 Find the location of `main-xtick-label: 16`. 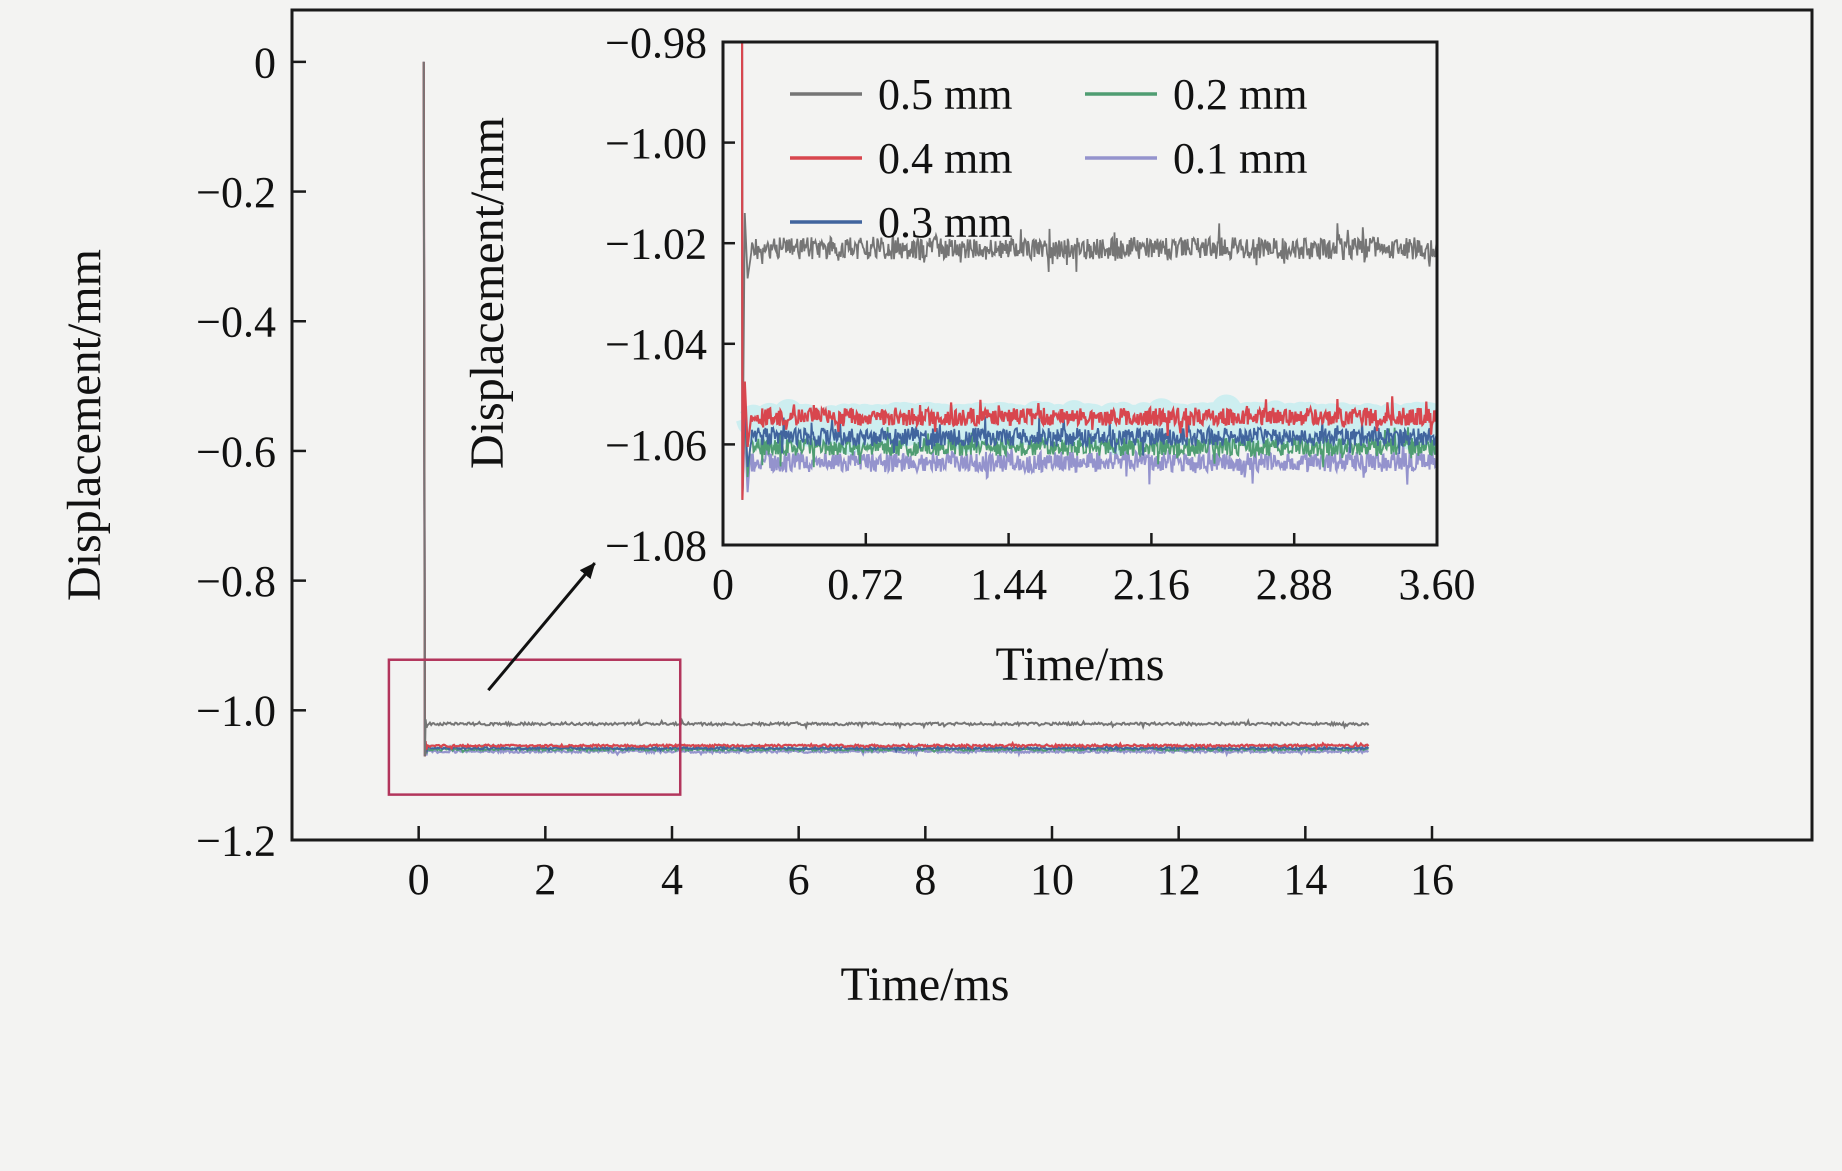

main-xtick-label: 16 is located at coordinates (1432, 879).